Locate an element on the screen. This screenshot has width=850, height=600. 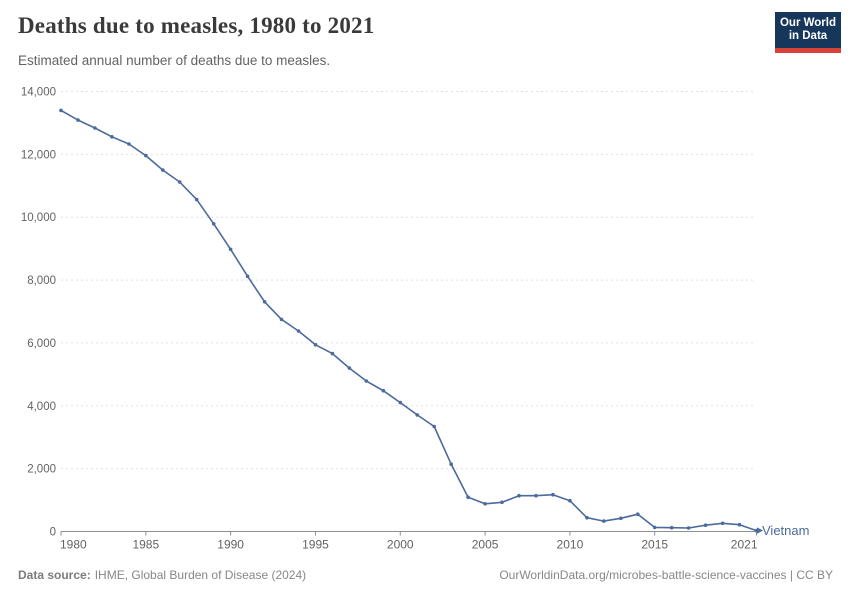
datasource-text: IHME, Global Burden of Disease (2024) is located at coordinates (200, 575).